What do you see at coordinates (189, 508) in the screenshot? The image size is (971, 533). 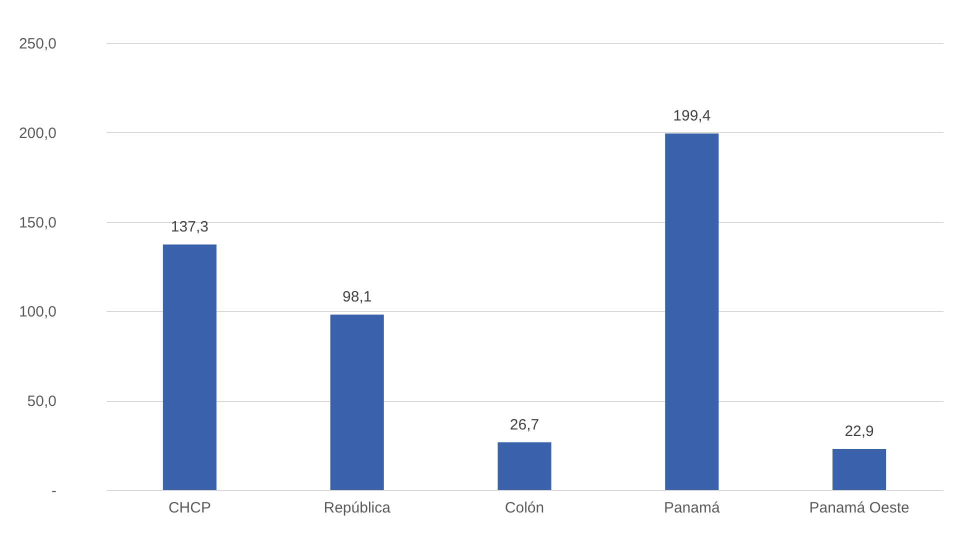 I see `x-tick-label: CHCP` at bounding box center [189, 508].